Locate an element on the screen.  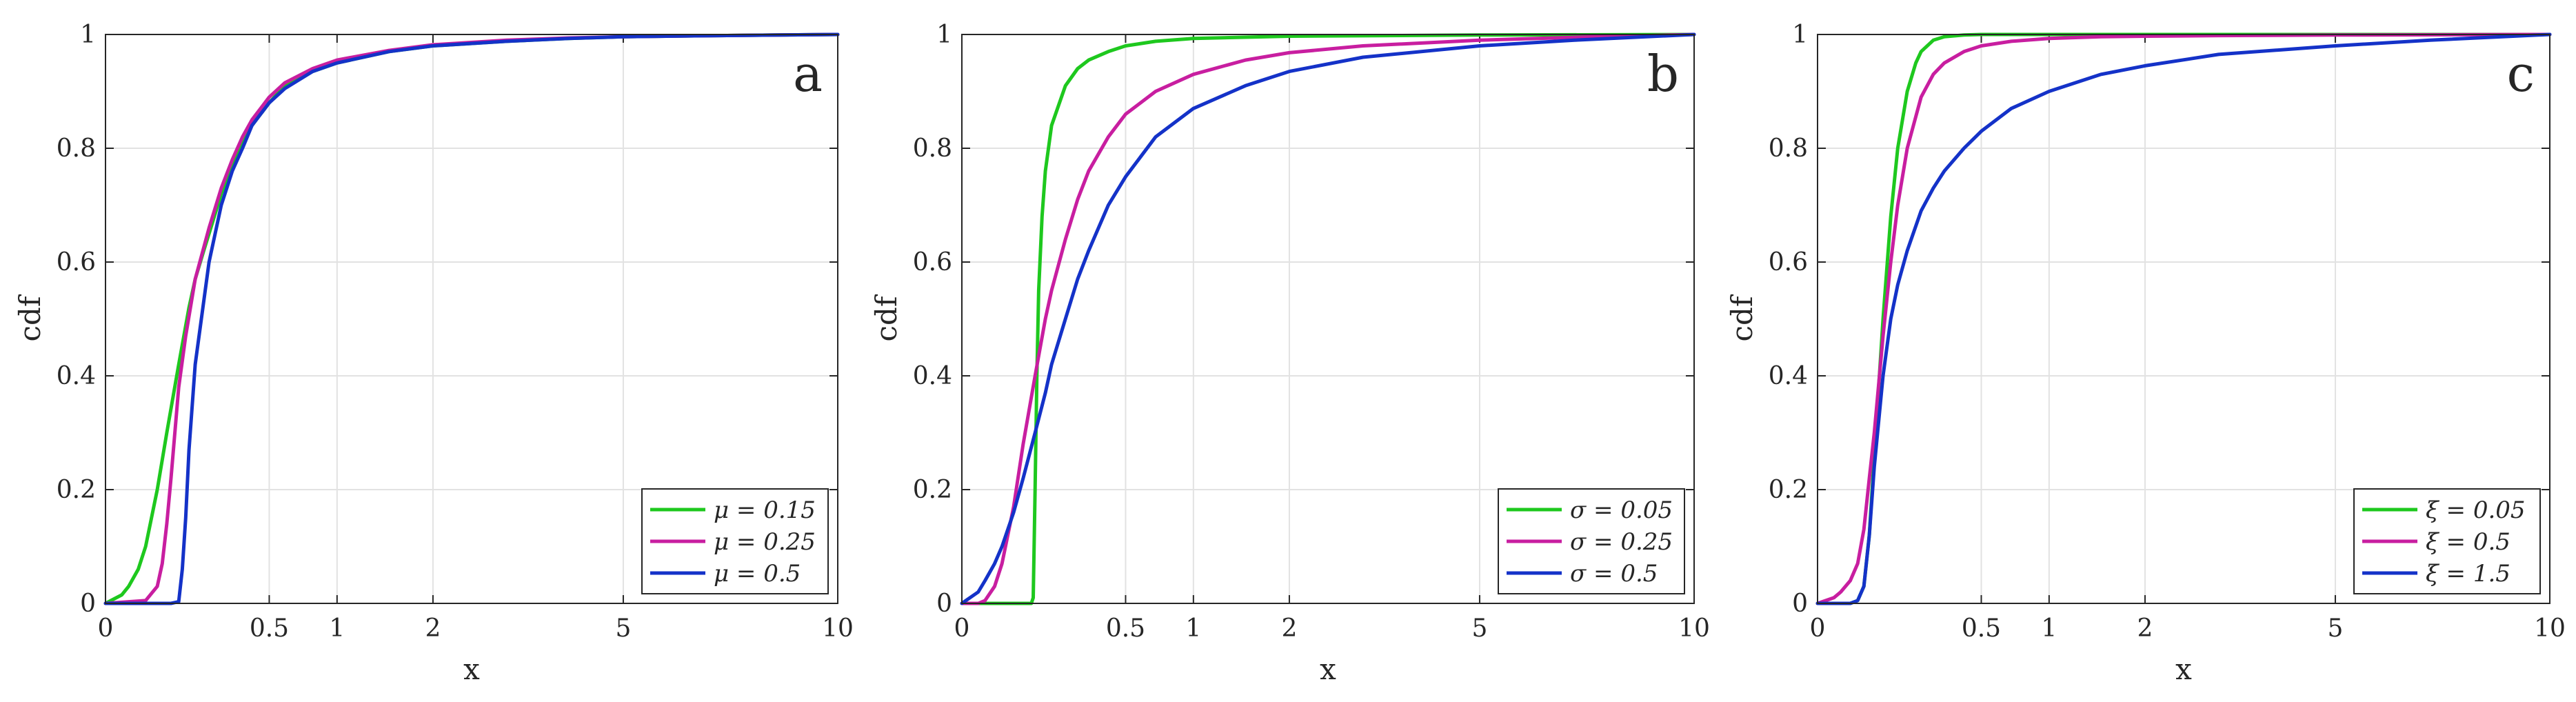
panel-label: a is located at coordinates (808, 74).